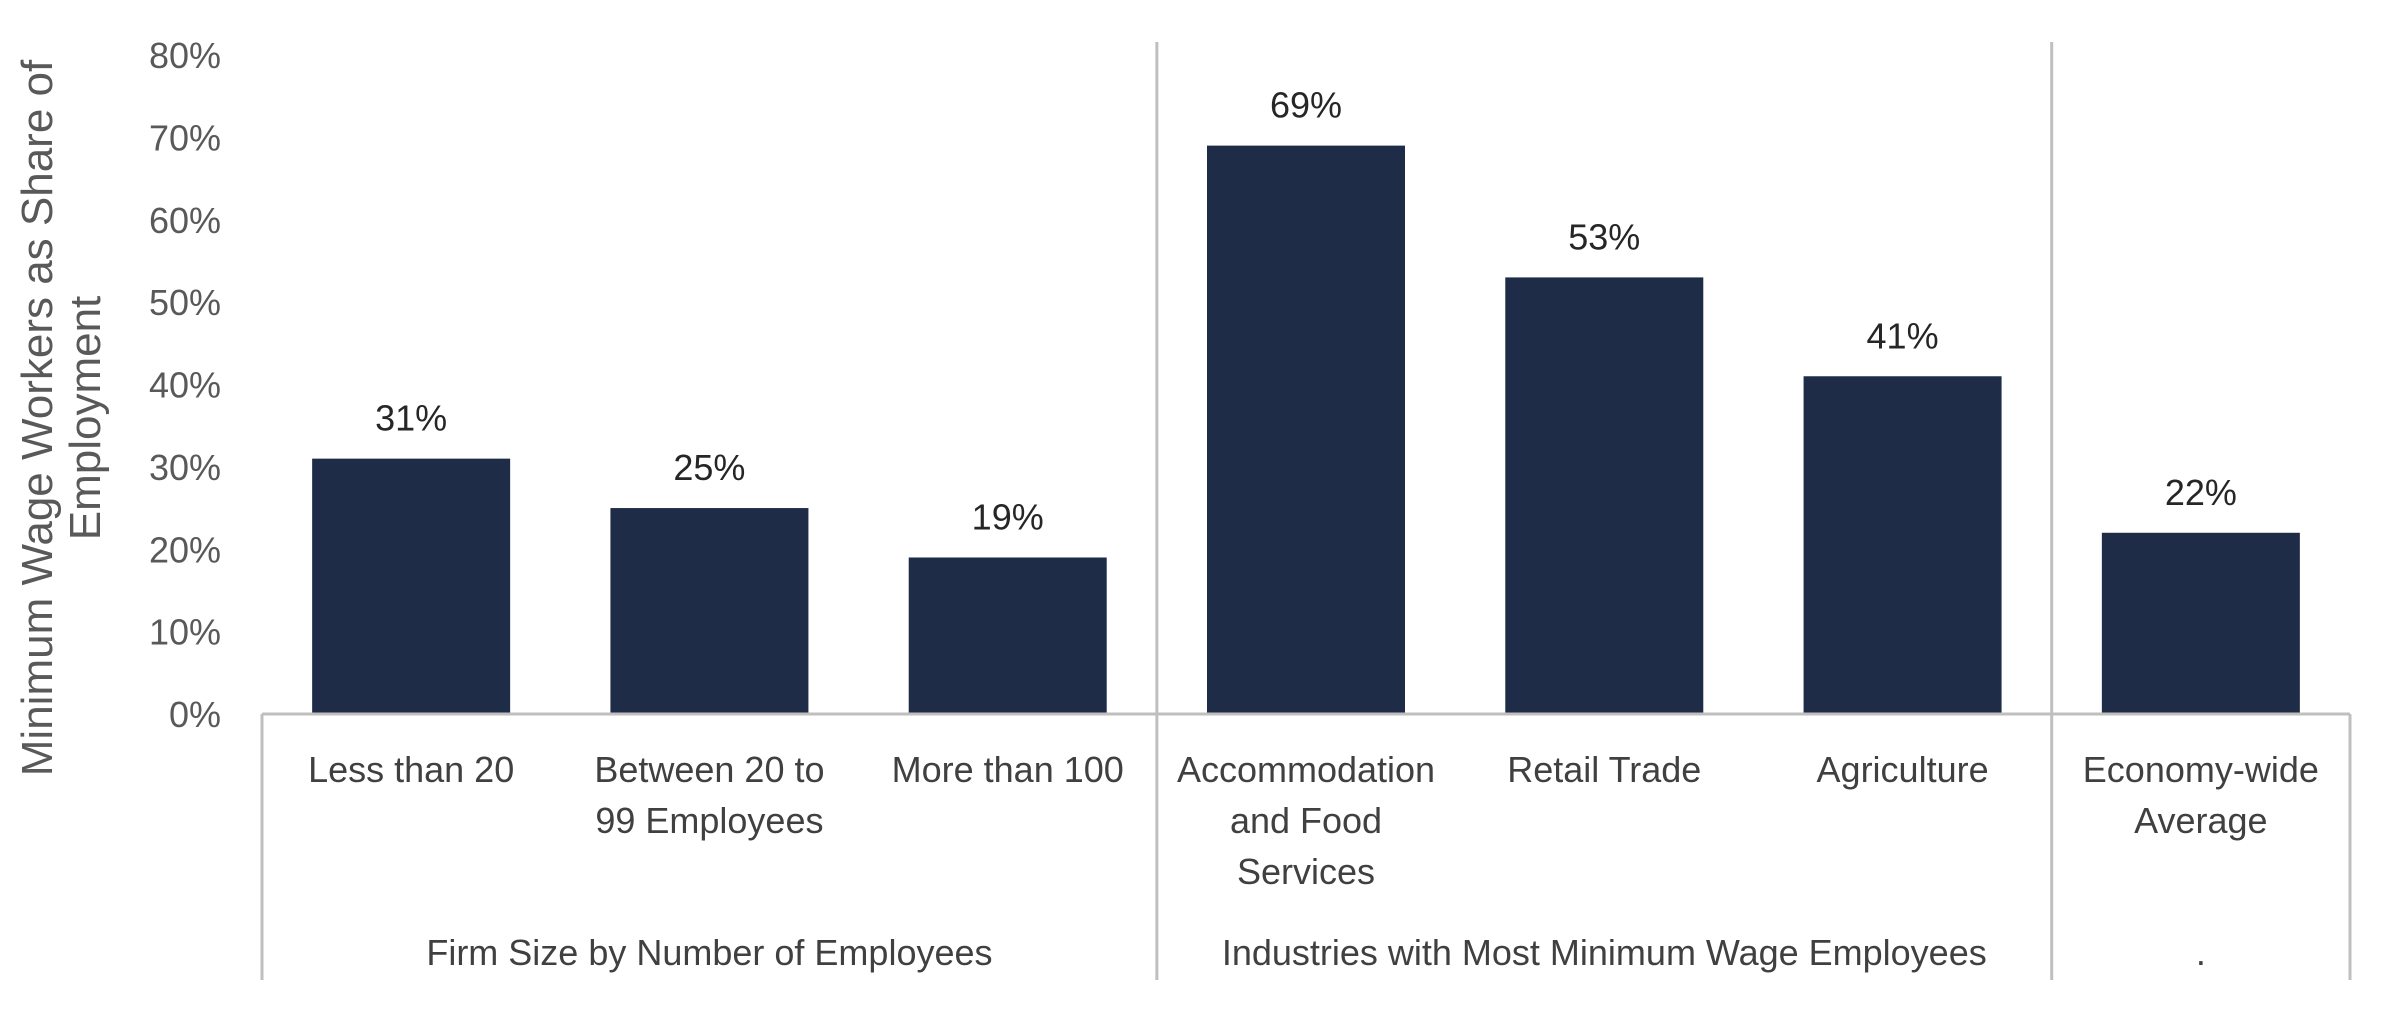  I want to click on y-tick-label: 40%, so click(185, 385).